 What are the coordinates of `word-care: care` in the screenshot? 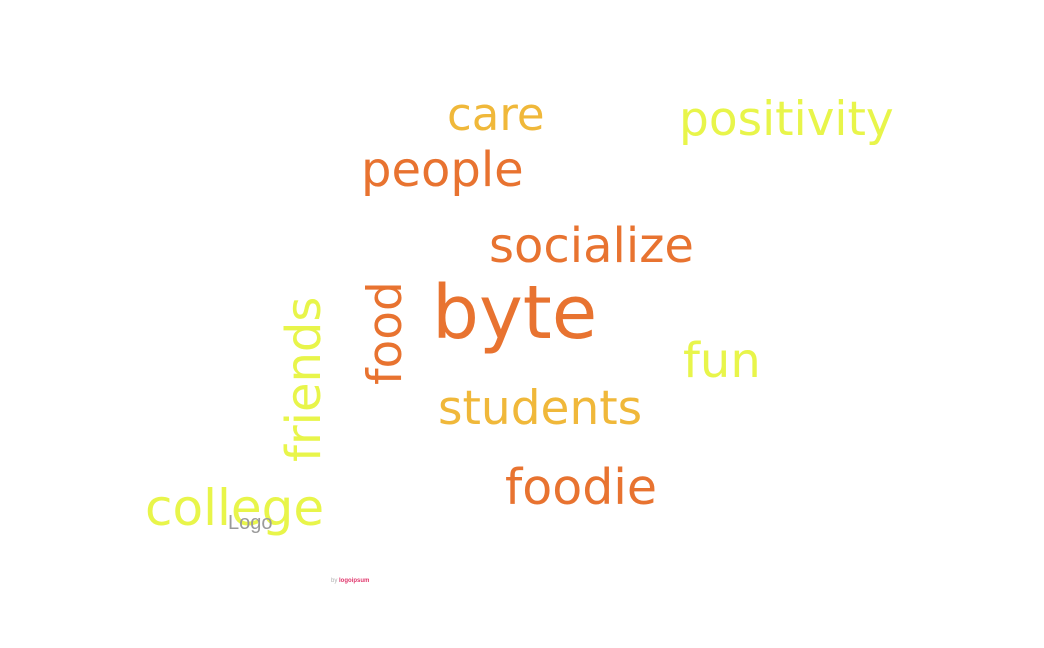 It's located at (496, 114).